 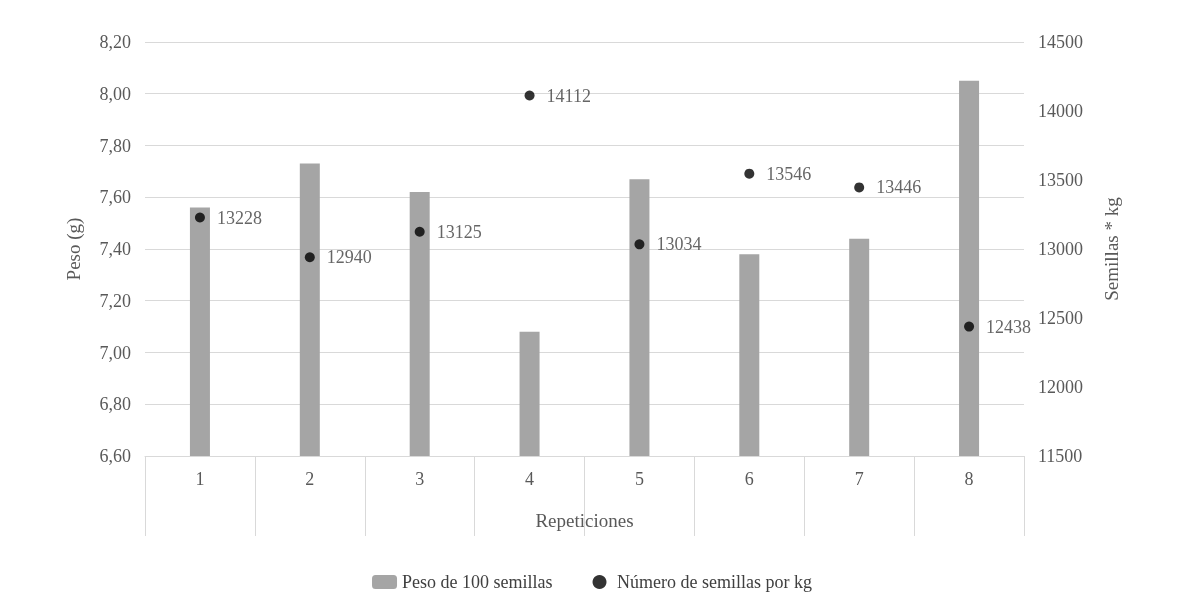 I want to click on y-tick-label: 8,20, so click(x=115, y=42).